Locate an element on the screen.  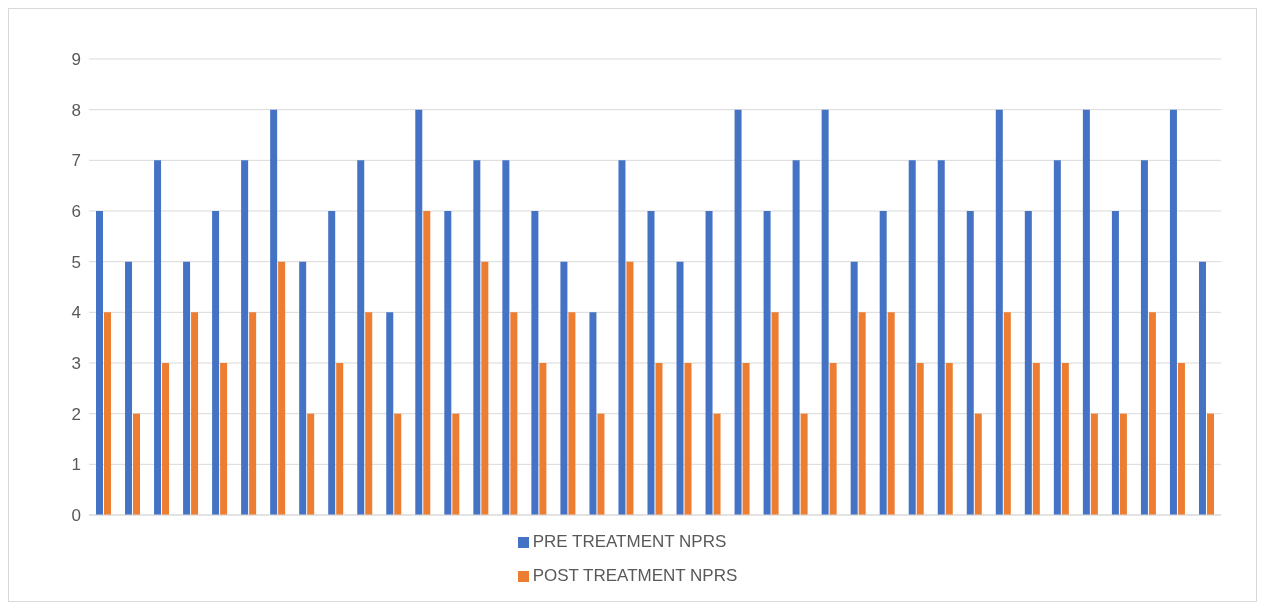
y-tick-label: 5 is located at coordinates (76, 262).